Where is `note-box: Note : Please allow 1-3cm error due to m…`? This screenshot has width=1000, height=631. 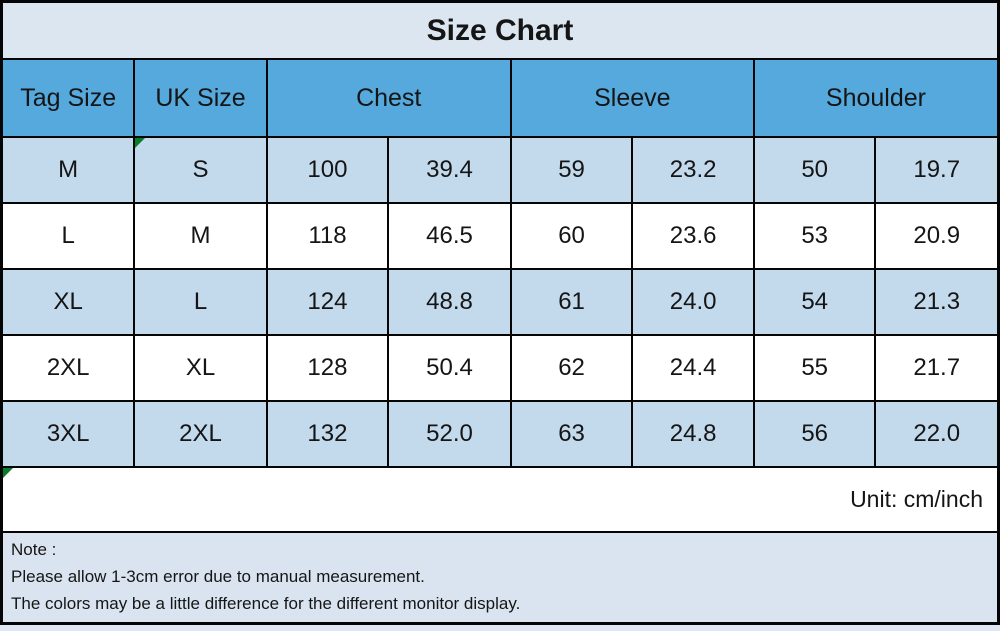 note-box: Note : Please allow 1-3cm error due to m… is located at coordinates (500, 577).